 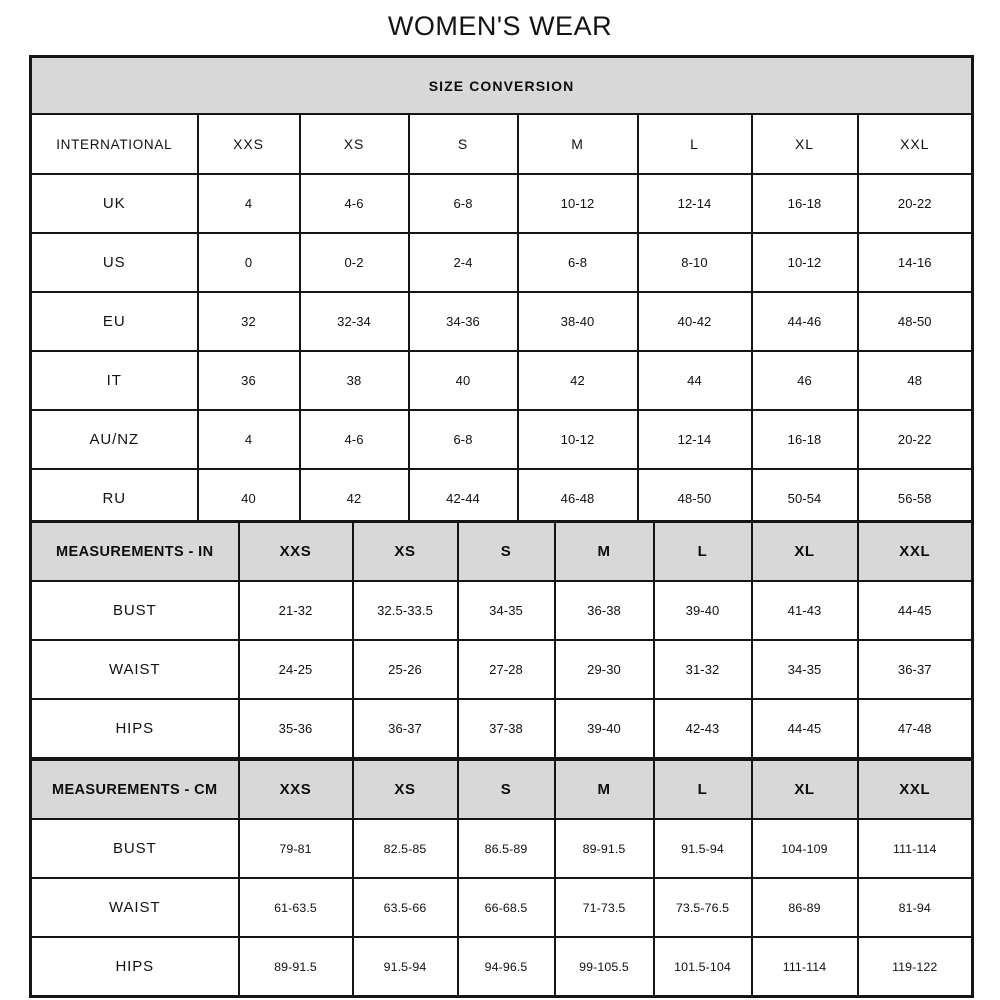 I want to click on row-label-eu: EU, so click(x=114, y=321).